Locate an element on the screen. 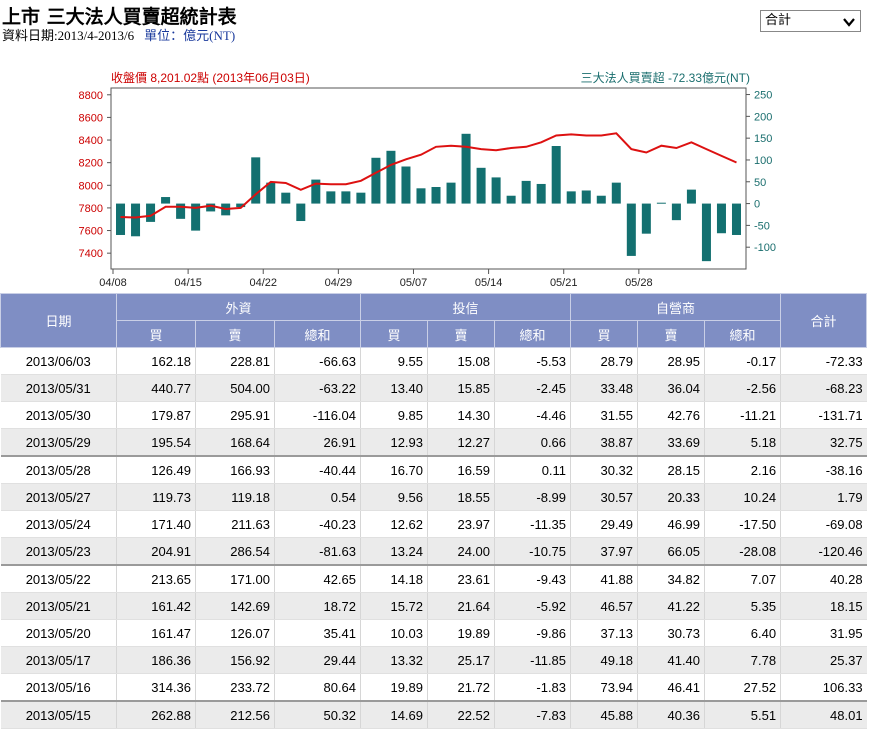  cell-value: 28.95 is located at coordinates (671, 361).